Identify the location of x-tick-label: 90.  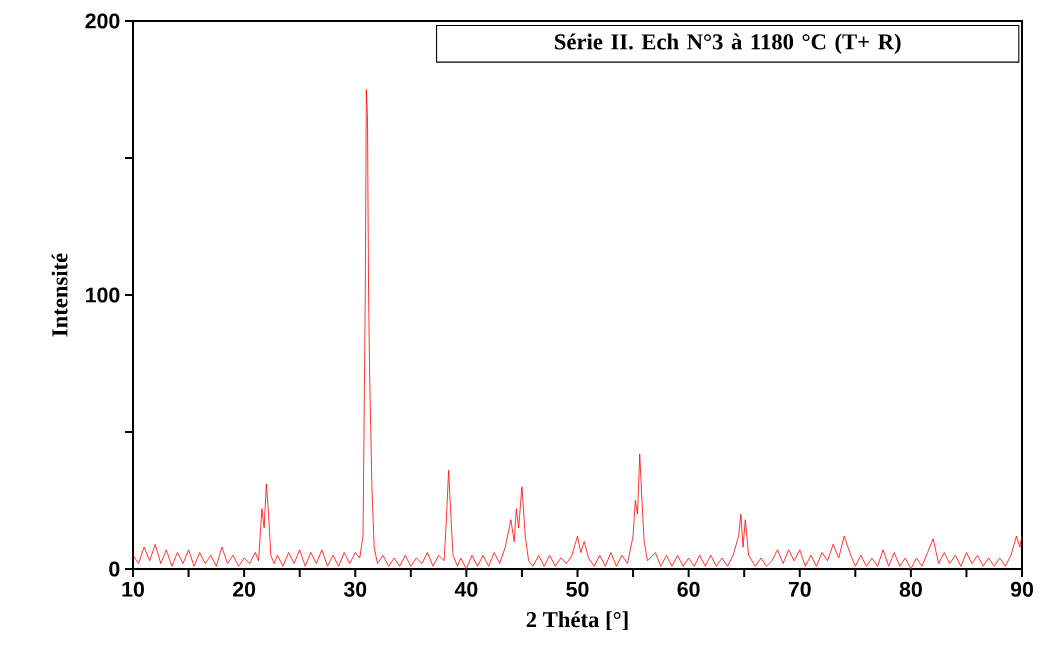
(1021, 589).